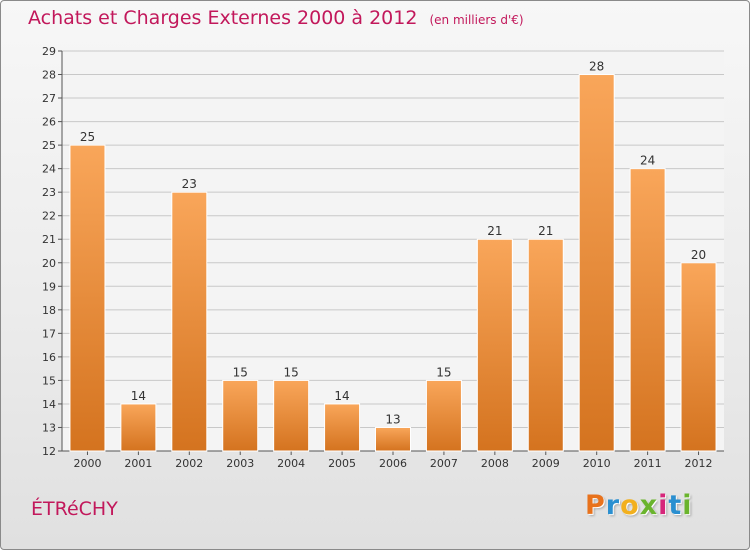  Describe the element at coordinates (393, 463) in the screenshot. I see `x-tick-label: 2006` at that location.